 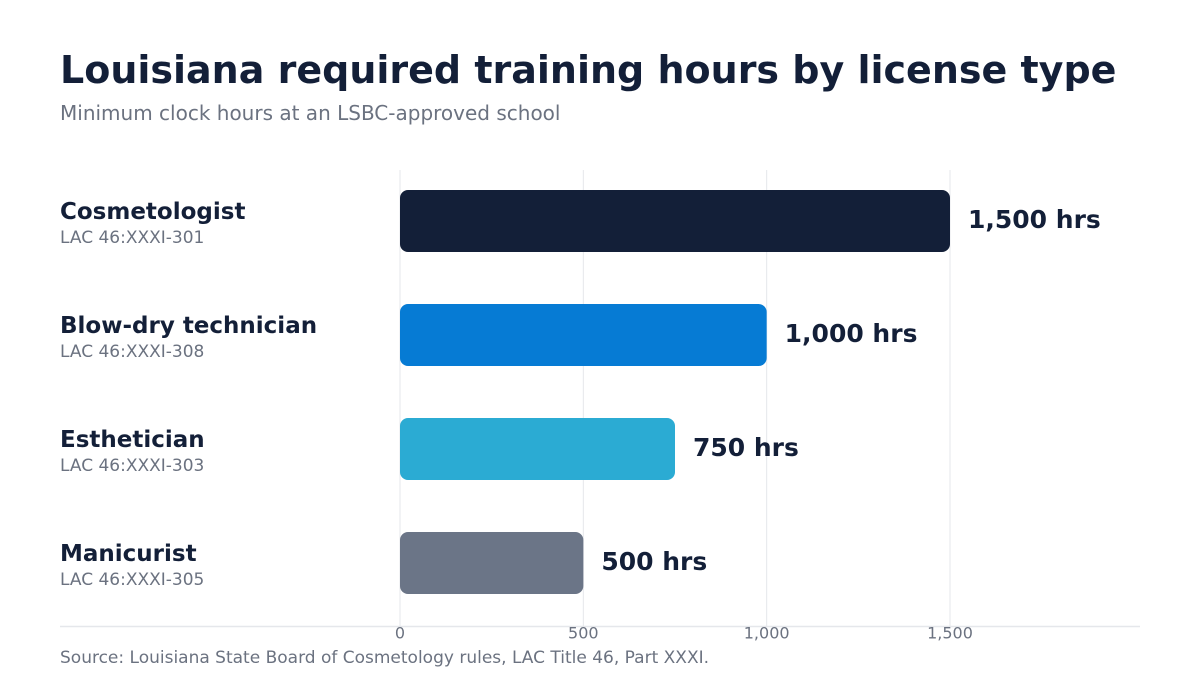 I want to click on value-label: 1,500 hrs, so click(x=1034, y=219).